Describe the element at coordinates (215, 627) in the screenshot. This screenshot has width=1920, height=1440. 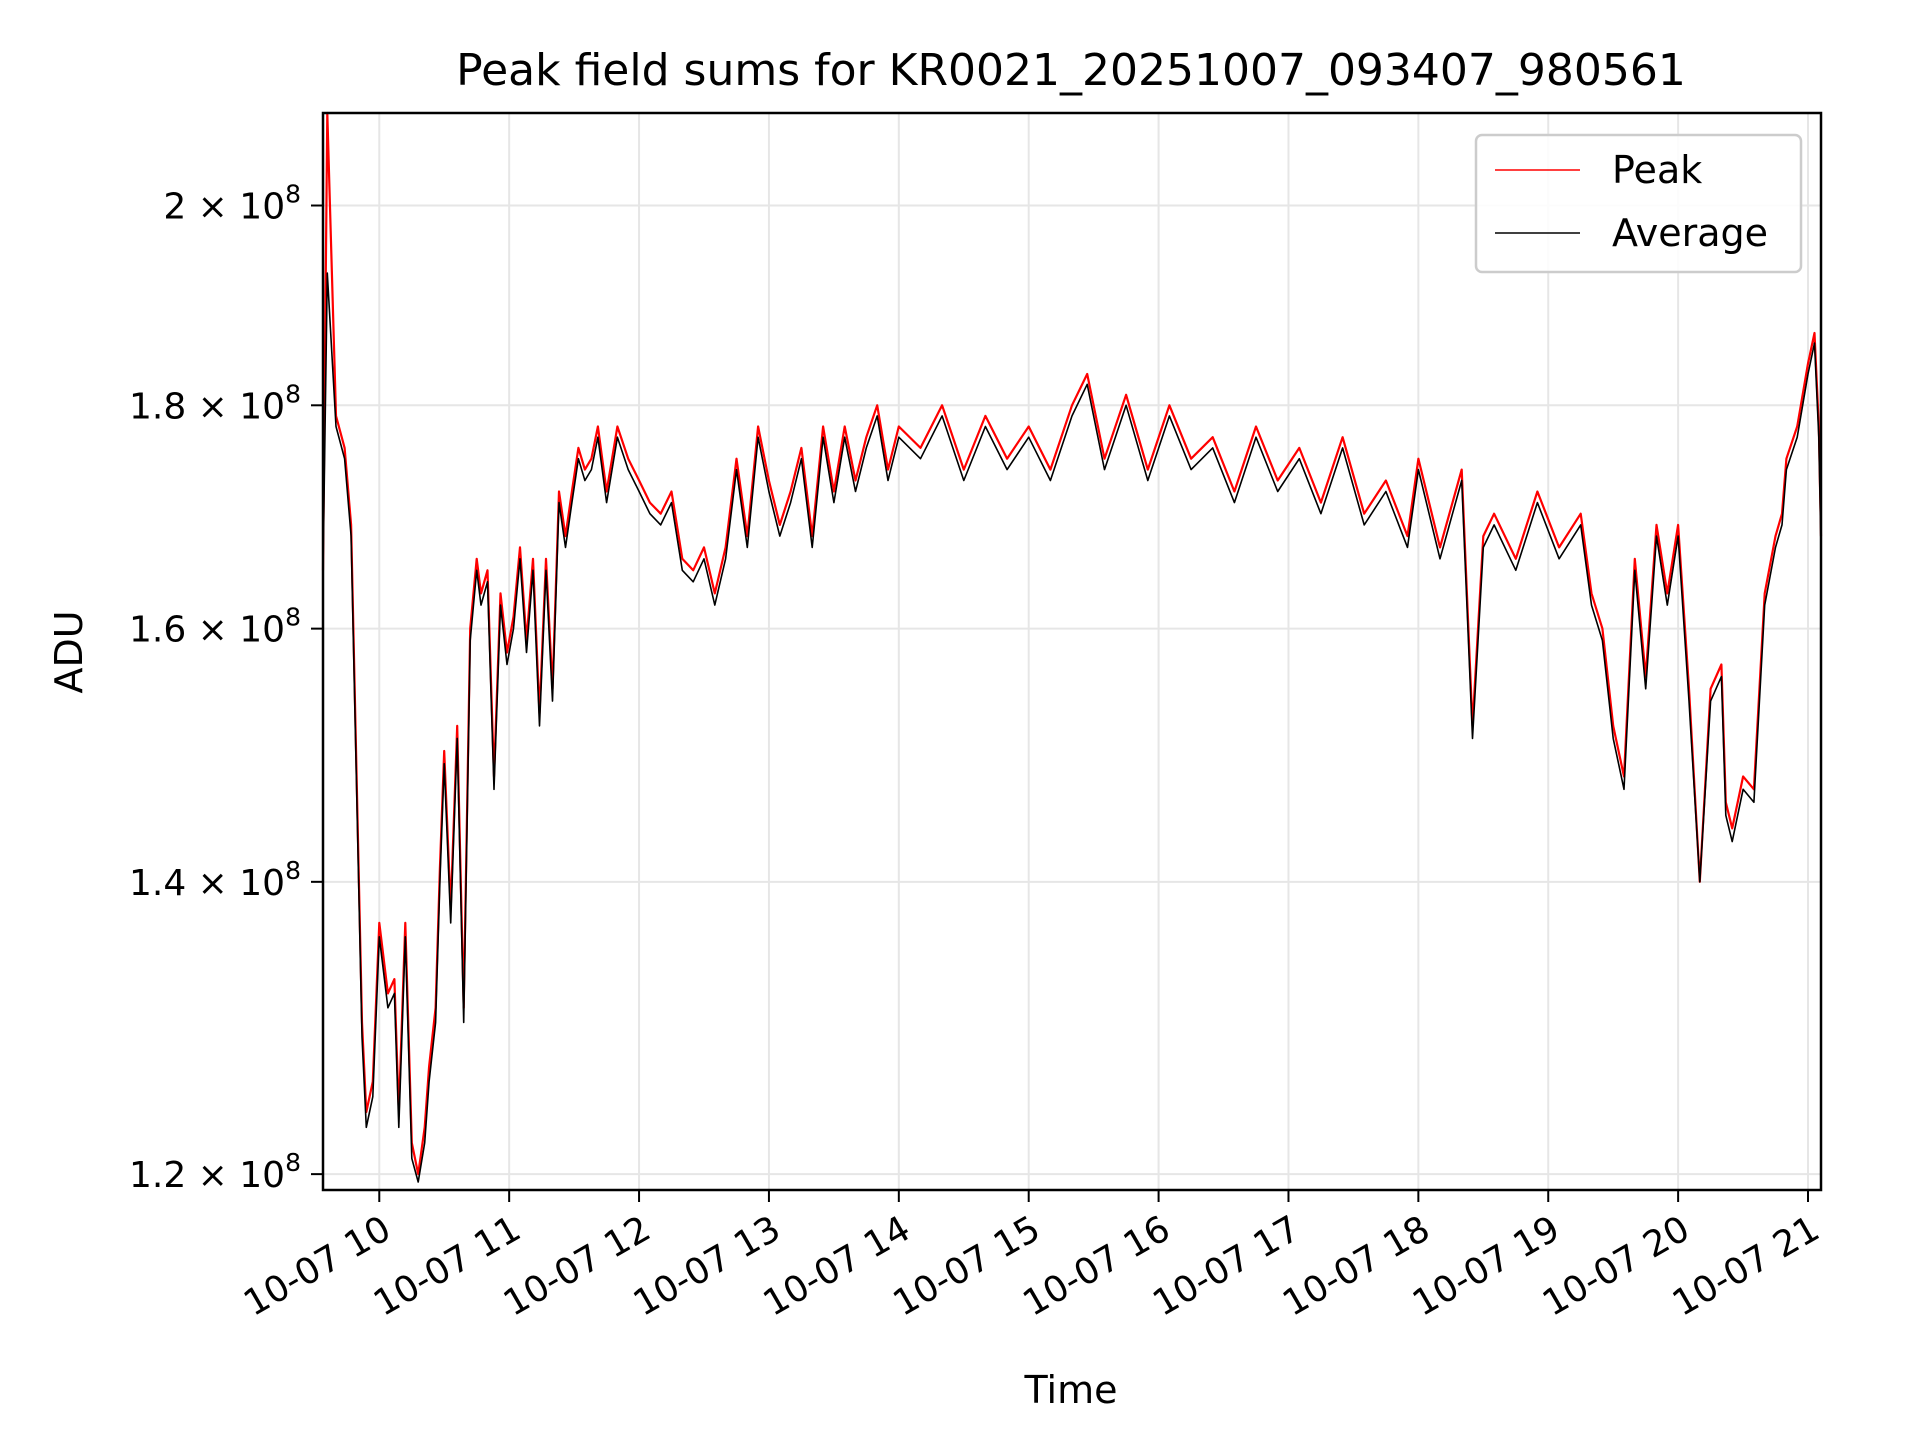
I see `y-tick-label-2: 1.6 × 108` at that location.